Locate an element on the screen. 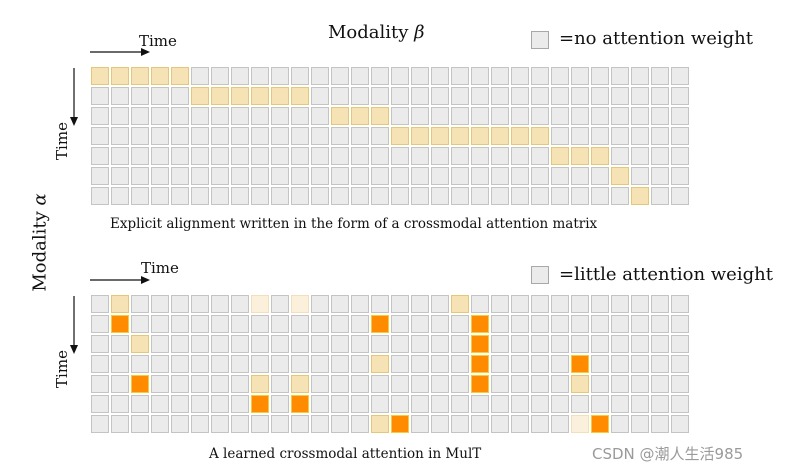  top-legend-swatch is located at coordinates (540, 40).